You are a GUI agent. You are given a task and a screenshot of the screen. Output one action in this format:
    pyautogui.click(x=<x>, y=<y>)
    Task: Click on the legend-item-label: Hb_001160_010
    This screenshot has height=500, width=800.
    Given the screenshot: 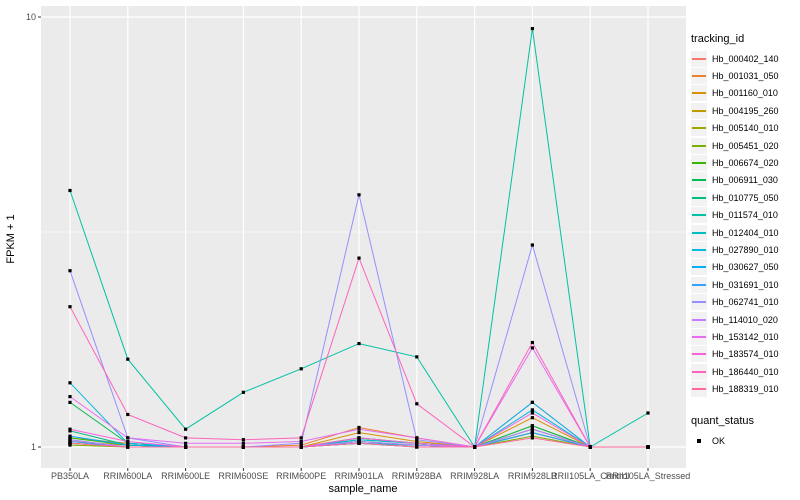 What is the action you would take?
    pyautogui.click(x=745, y=93)
    